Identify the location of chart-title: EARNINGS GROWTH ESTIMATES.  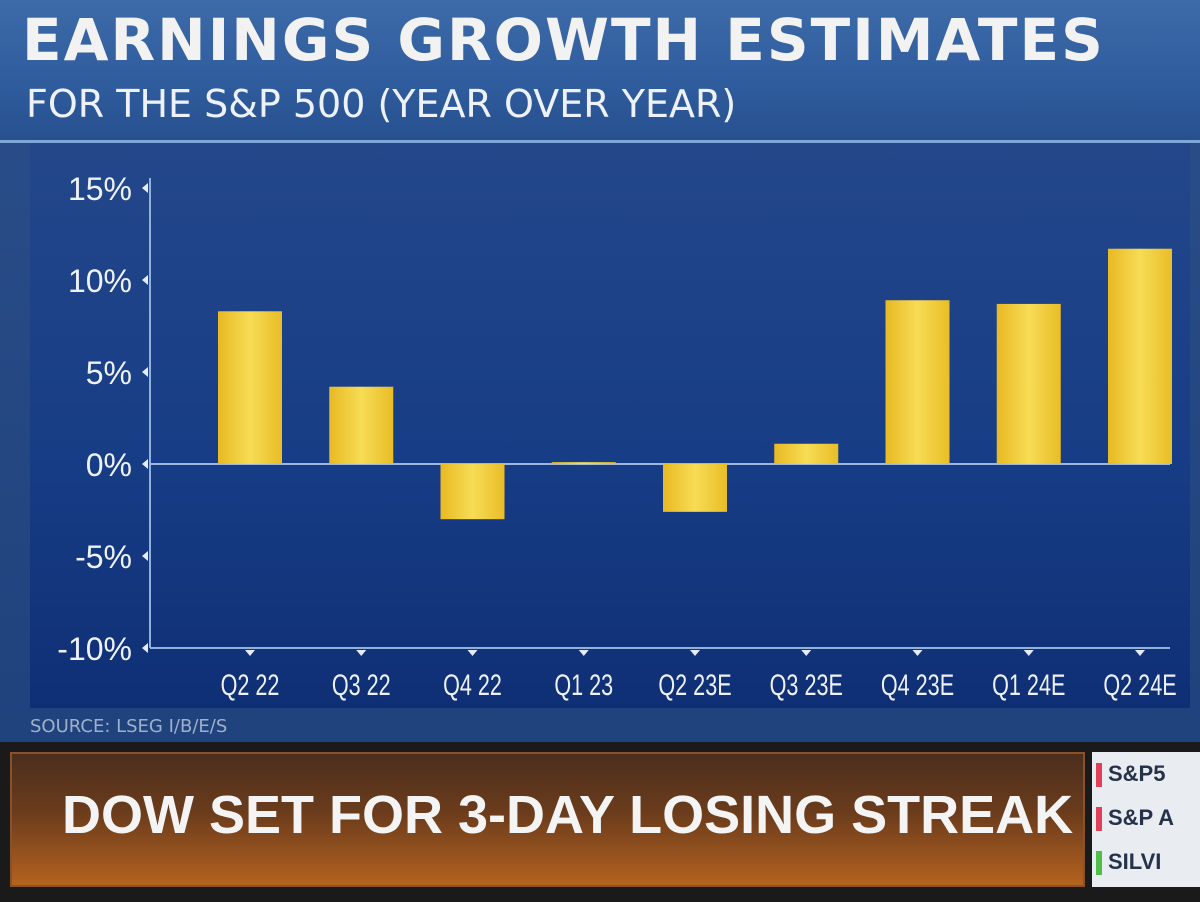
(563, 40).